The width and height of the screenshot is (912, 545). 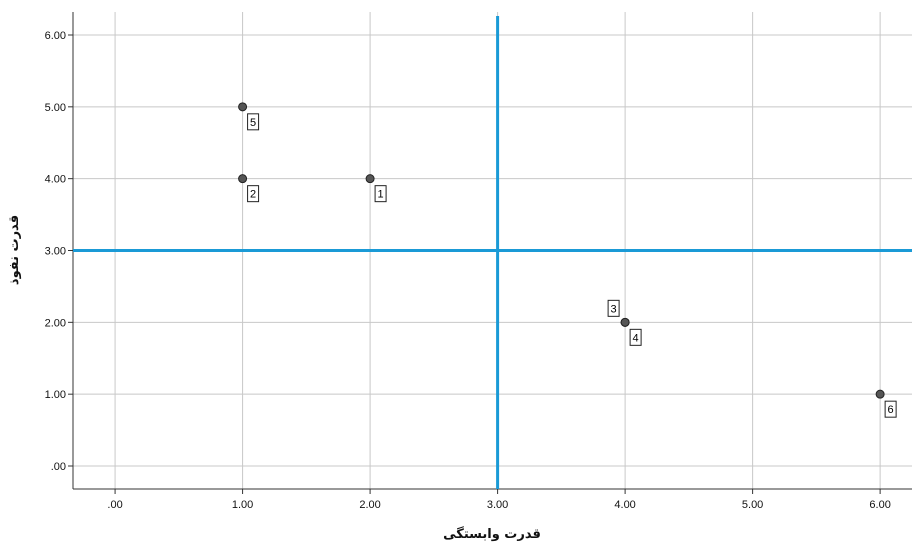 I want to click on y-tick-label: 3.00, so click(x=55, y=252).